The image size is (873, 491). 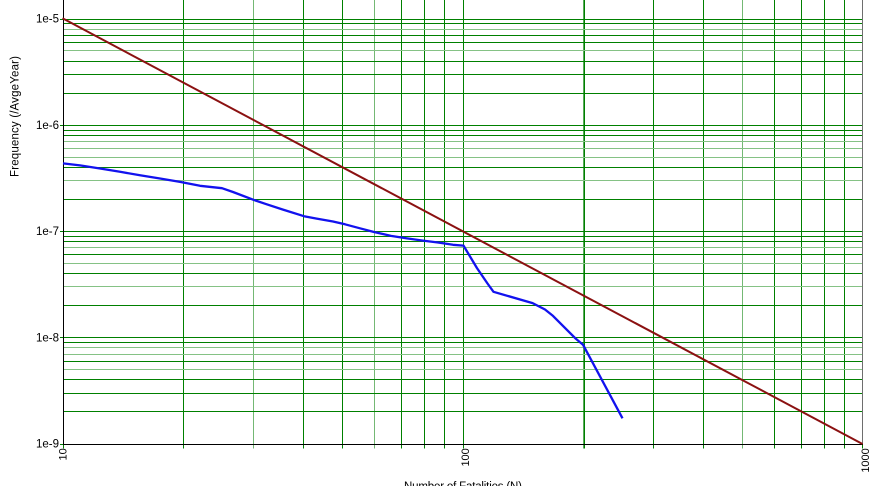 What do you see at coordinates (47, 232) in the screenshot?
I see `svg-text: 1e-7` at bounding box center [47, 232].